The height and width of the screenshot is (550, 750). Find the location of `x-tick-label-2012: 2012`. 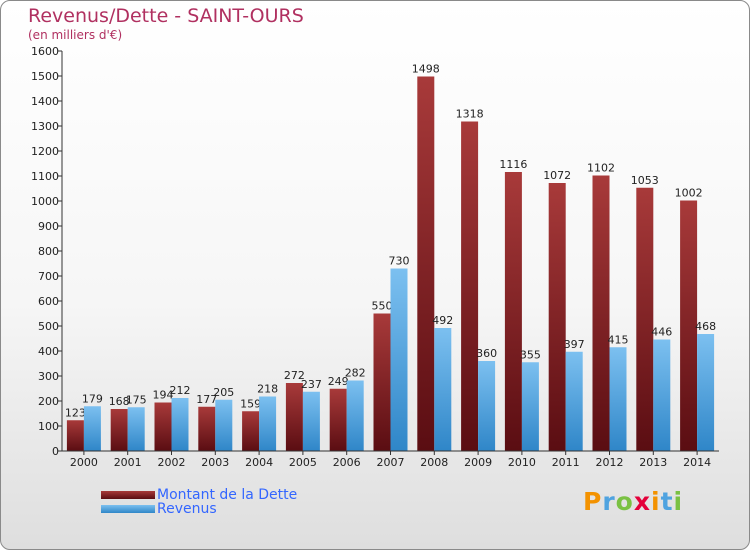

x-tick-label-2012: 2012 is located at coordinates (610, 462).